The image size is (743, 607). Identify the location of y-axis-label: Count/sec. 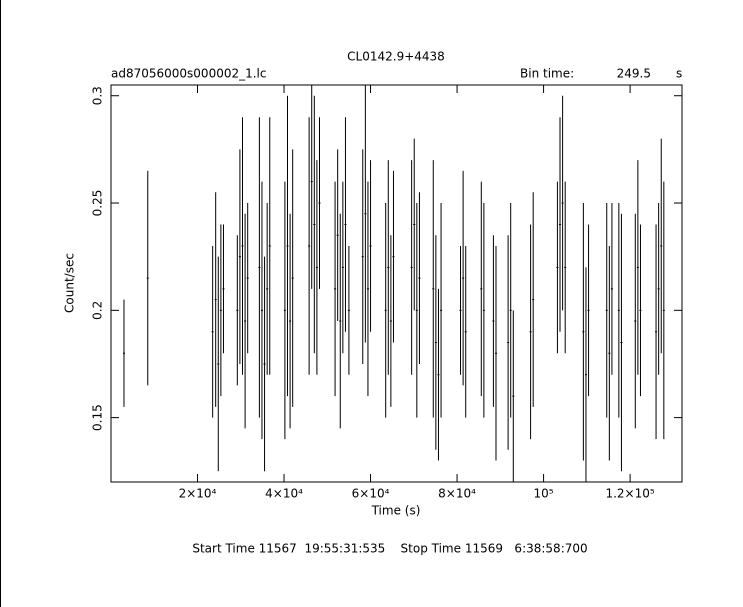
(70, 283).